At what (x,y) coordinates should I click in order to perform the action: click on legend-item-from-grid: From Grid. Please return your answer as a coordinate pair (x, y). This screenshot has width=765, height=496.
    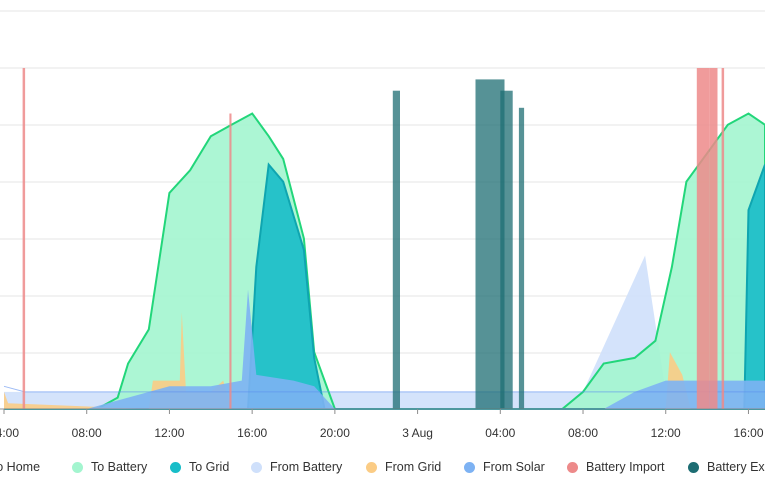
    Looking at the image, I should click on (403, 467).